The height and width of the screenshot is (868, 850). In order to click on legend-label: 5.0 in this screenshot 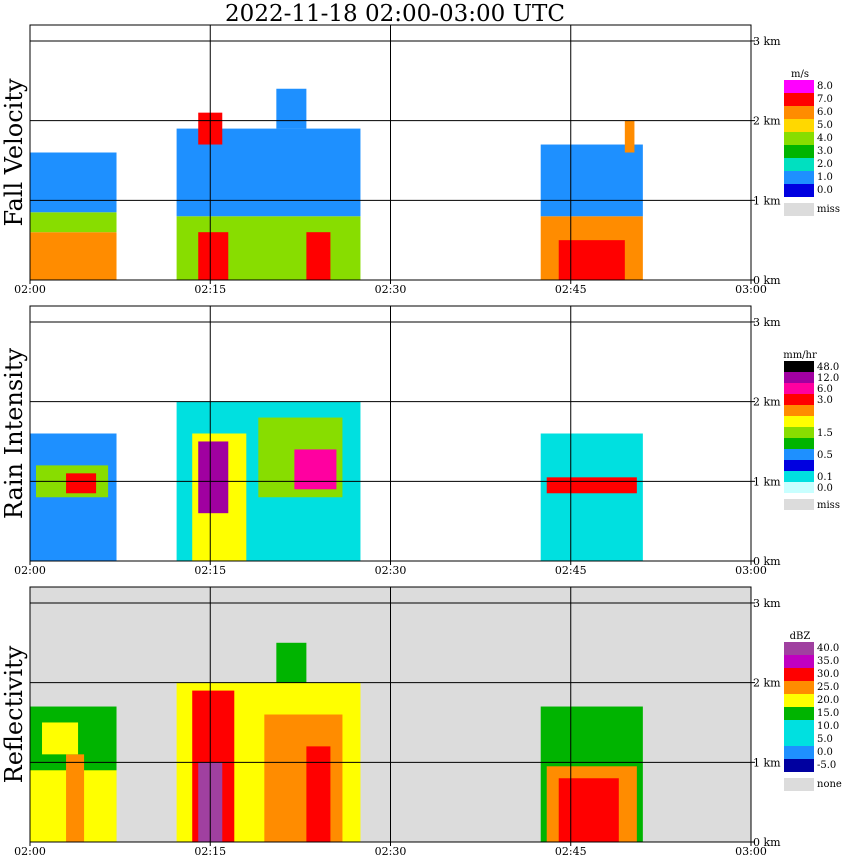, I will do `click(825, 125)`.